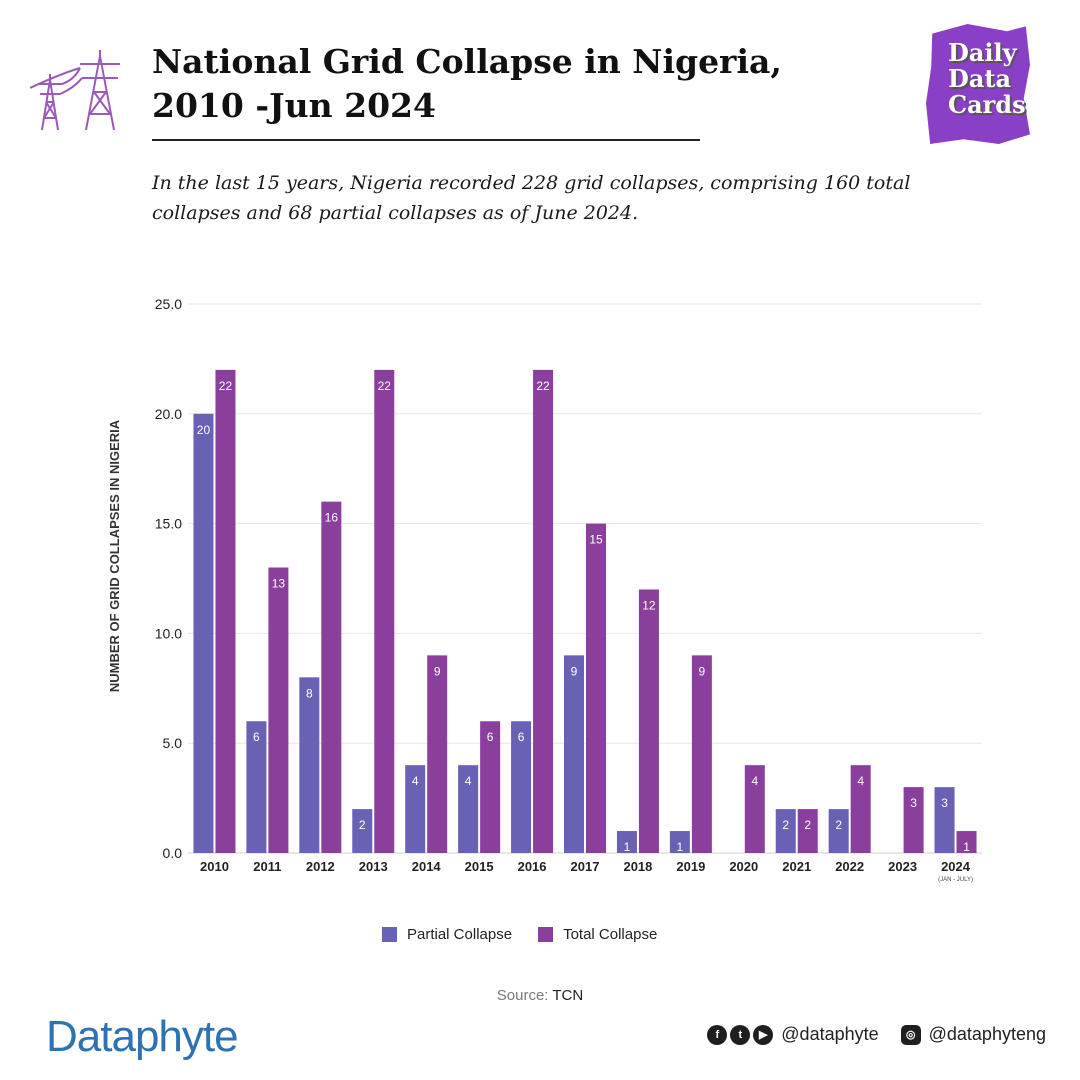  Describe the element at coordinates (956, 866) in the screenshot. I see `x-tick-label: 2024` at that location.